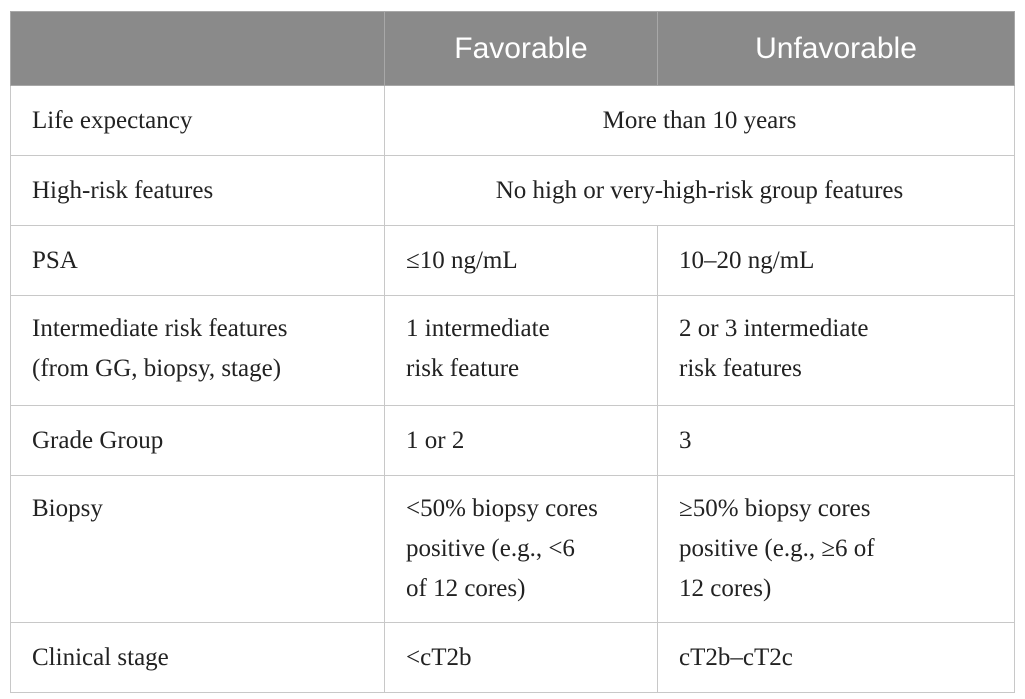 The width and height of the screenshot is (1025, 699). Describe the element at coordinates (836, 657) in the screenshot. I see `clinical-stage-unfavorable: cT2b–cT2c` at that location.